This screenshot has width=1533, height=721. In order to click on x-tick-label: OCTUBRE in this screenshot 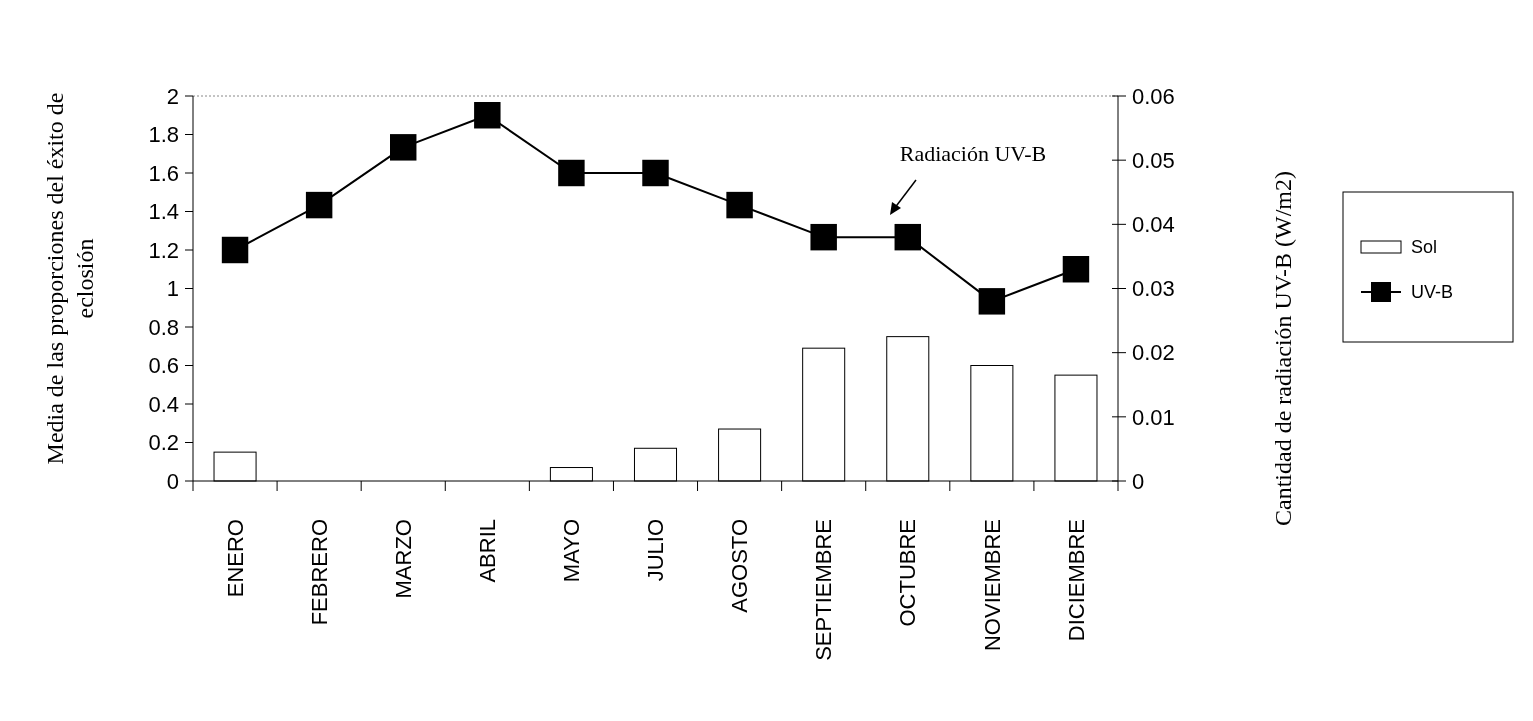, I will do `click(908, 573)`.